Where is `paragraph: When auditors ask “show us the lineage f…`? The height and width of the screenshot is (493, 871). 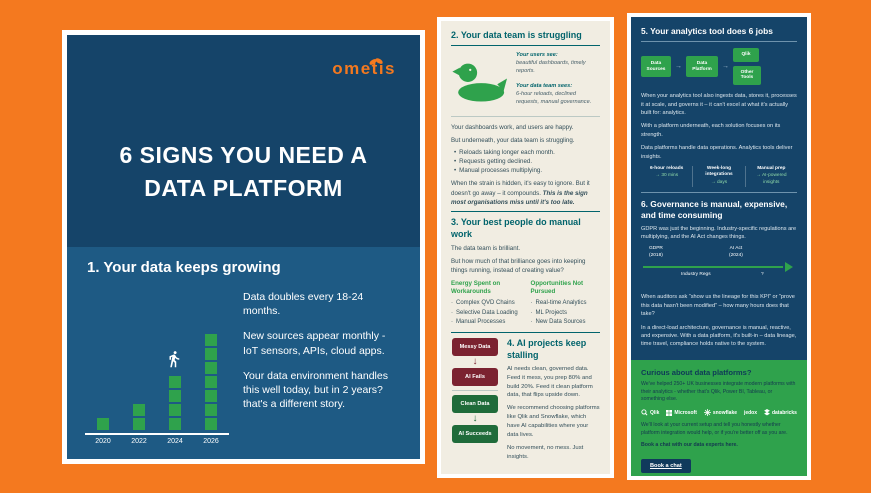 paragraph: When auditors ask “show us the lineage f… is located at coordinates (718, 306).